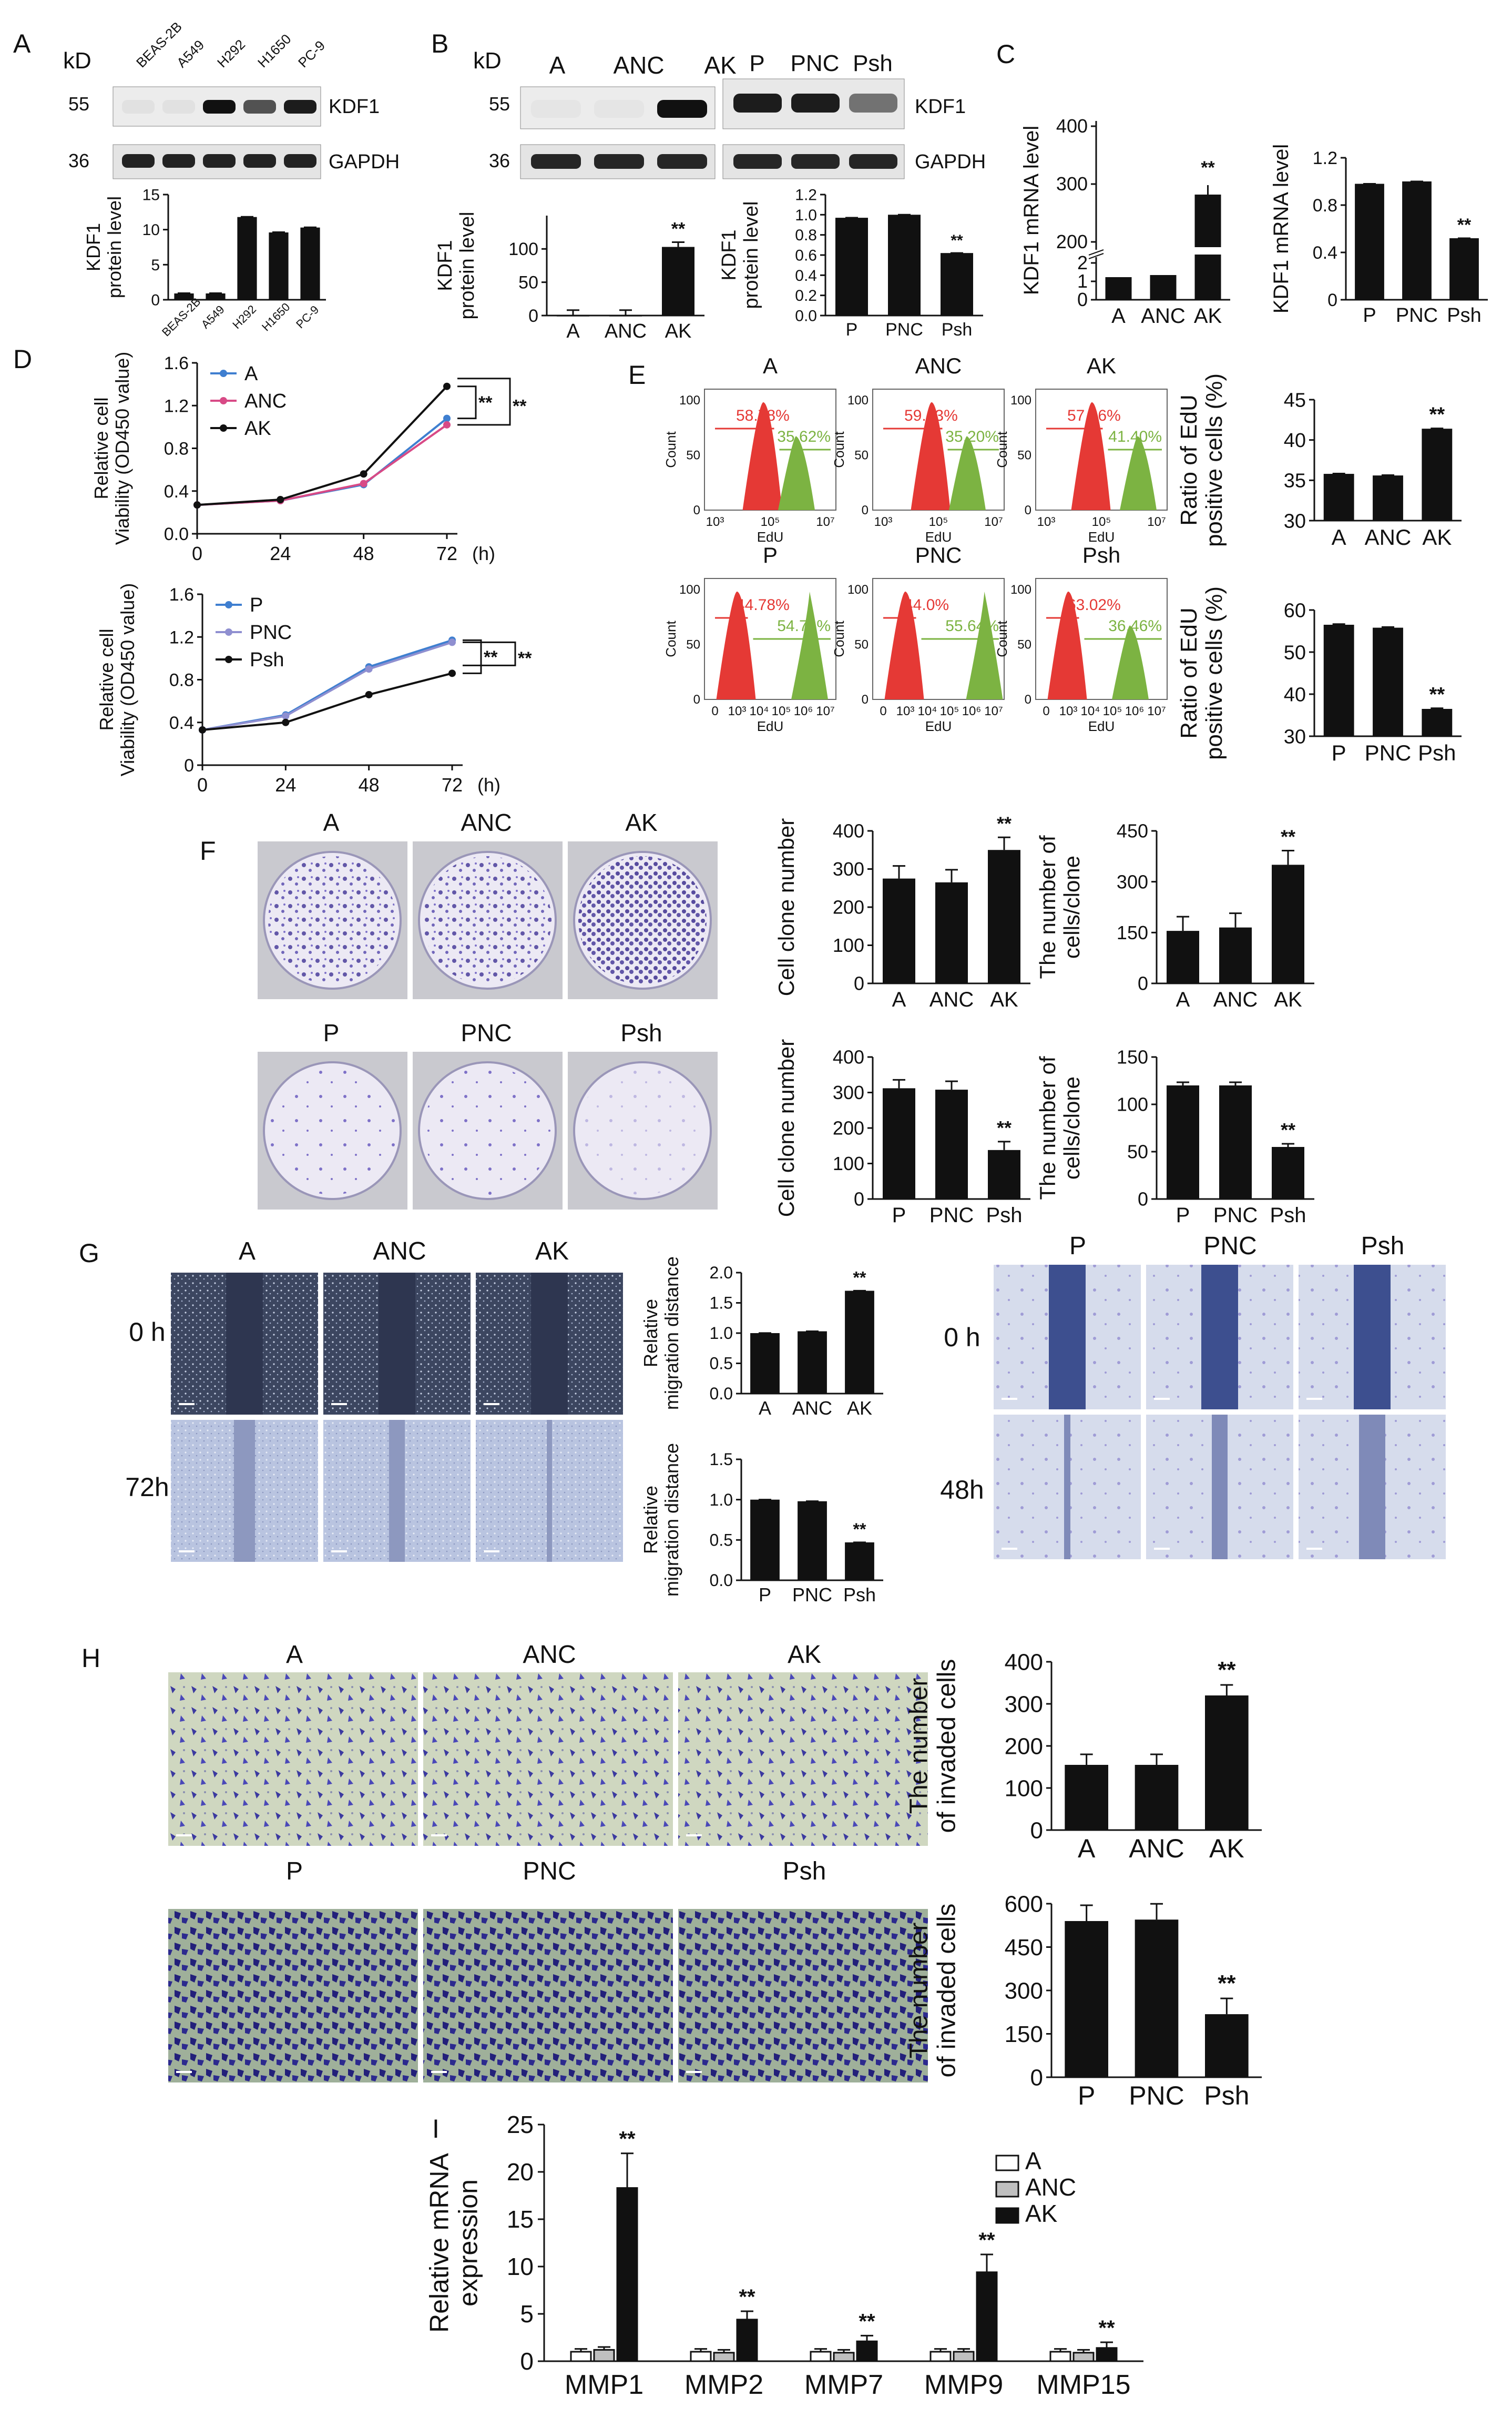 The image size is (1512, 2418). What do you see at coordinates (1135, 626) in the screenshot?
I see `green-percent: 36.46%` at bounding box center [1135, 626].